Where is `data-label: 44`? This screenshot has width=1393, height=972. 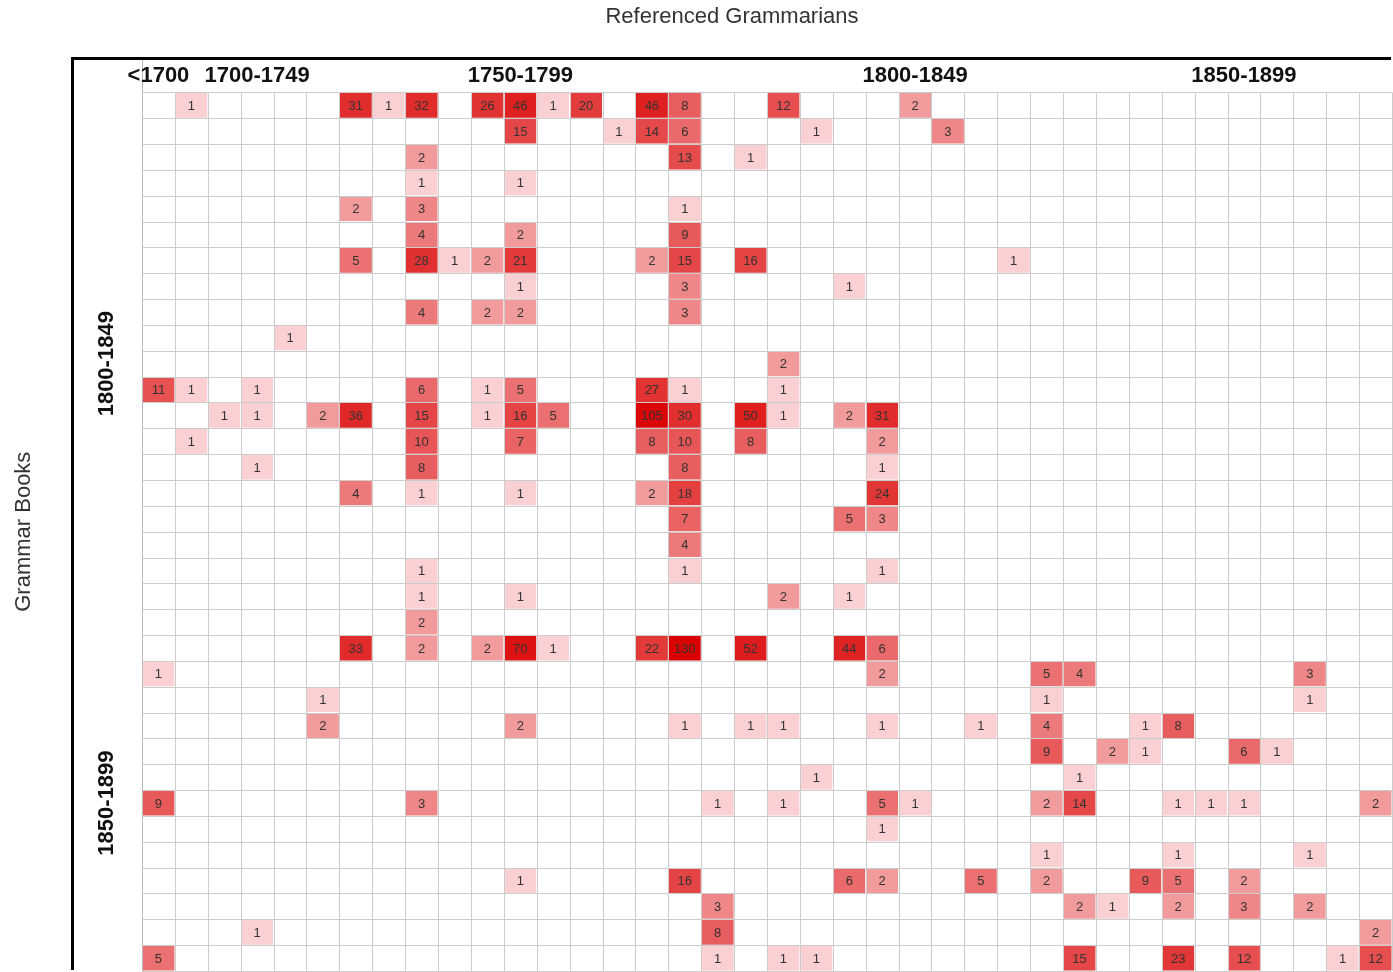
data-label: 44 is located at coordinates (849, 648).